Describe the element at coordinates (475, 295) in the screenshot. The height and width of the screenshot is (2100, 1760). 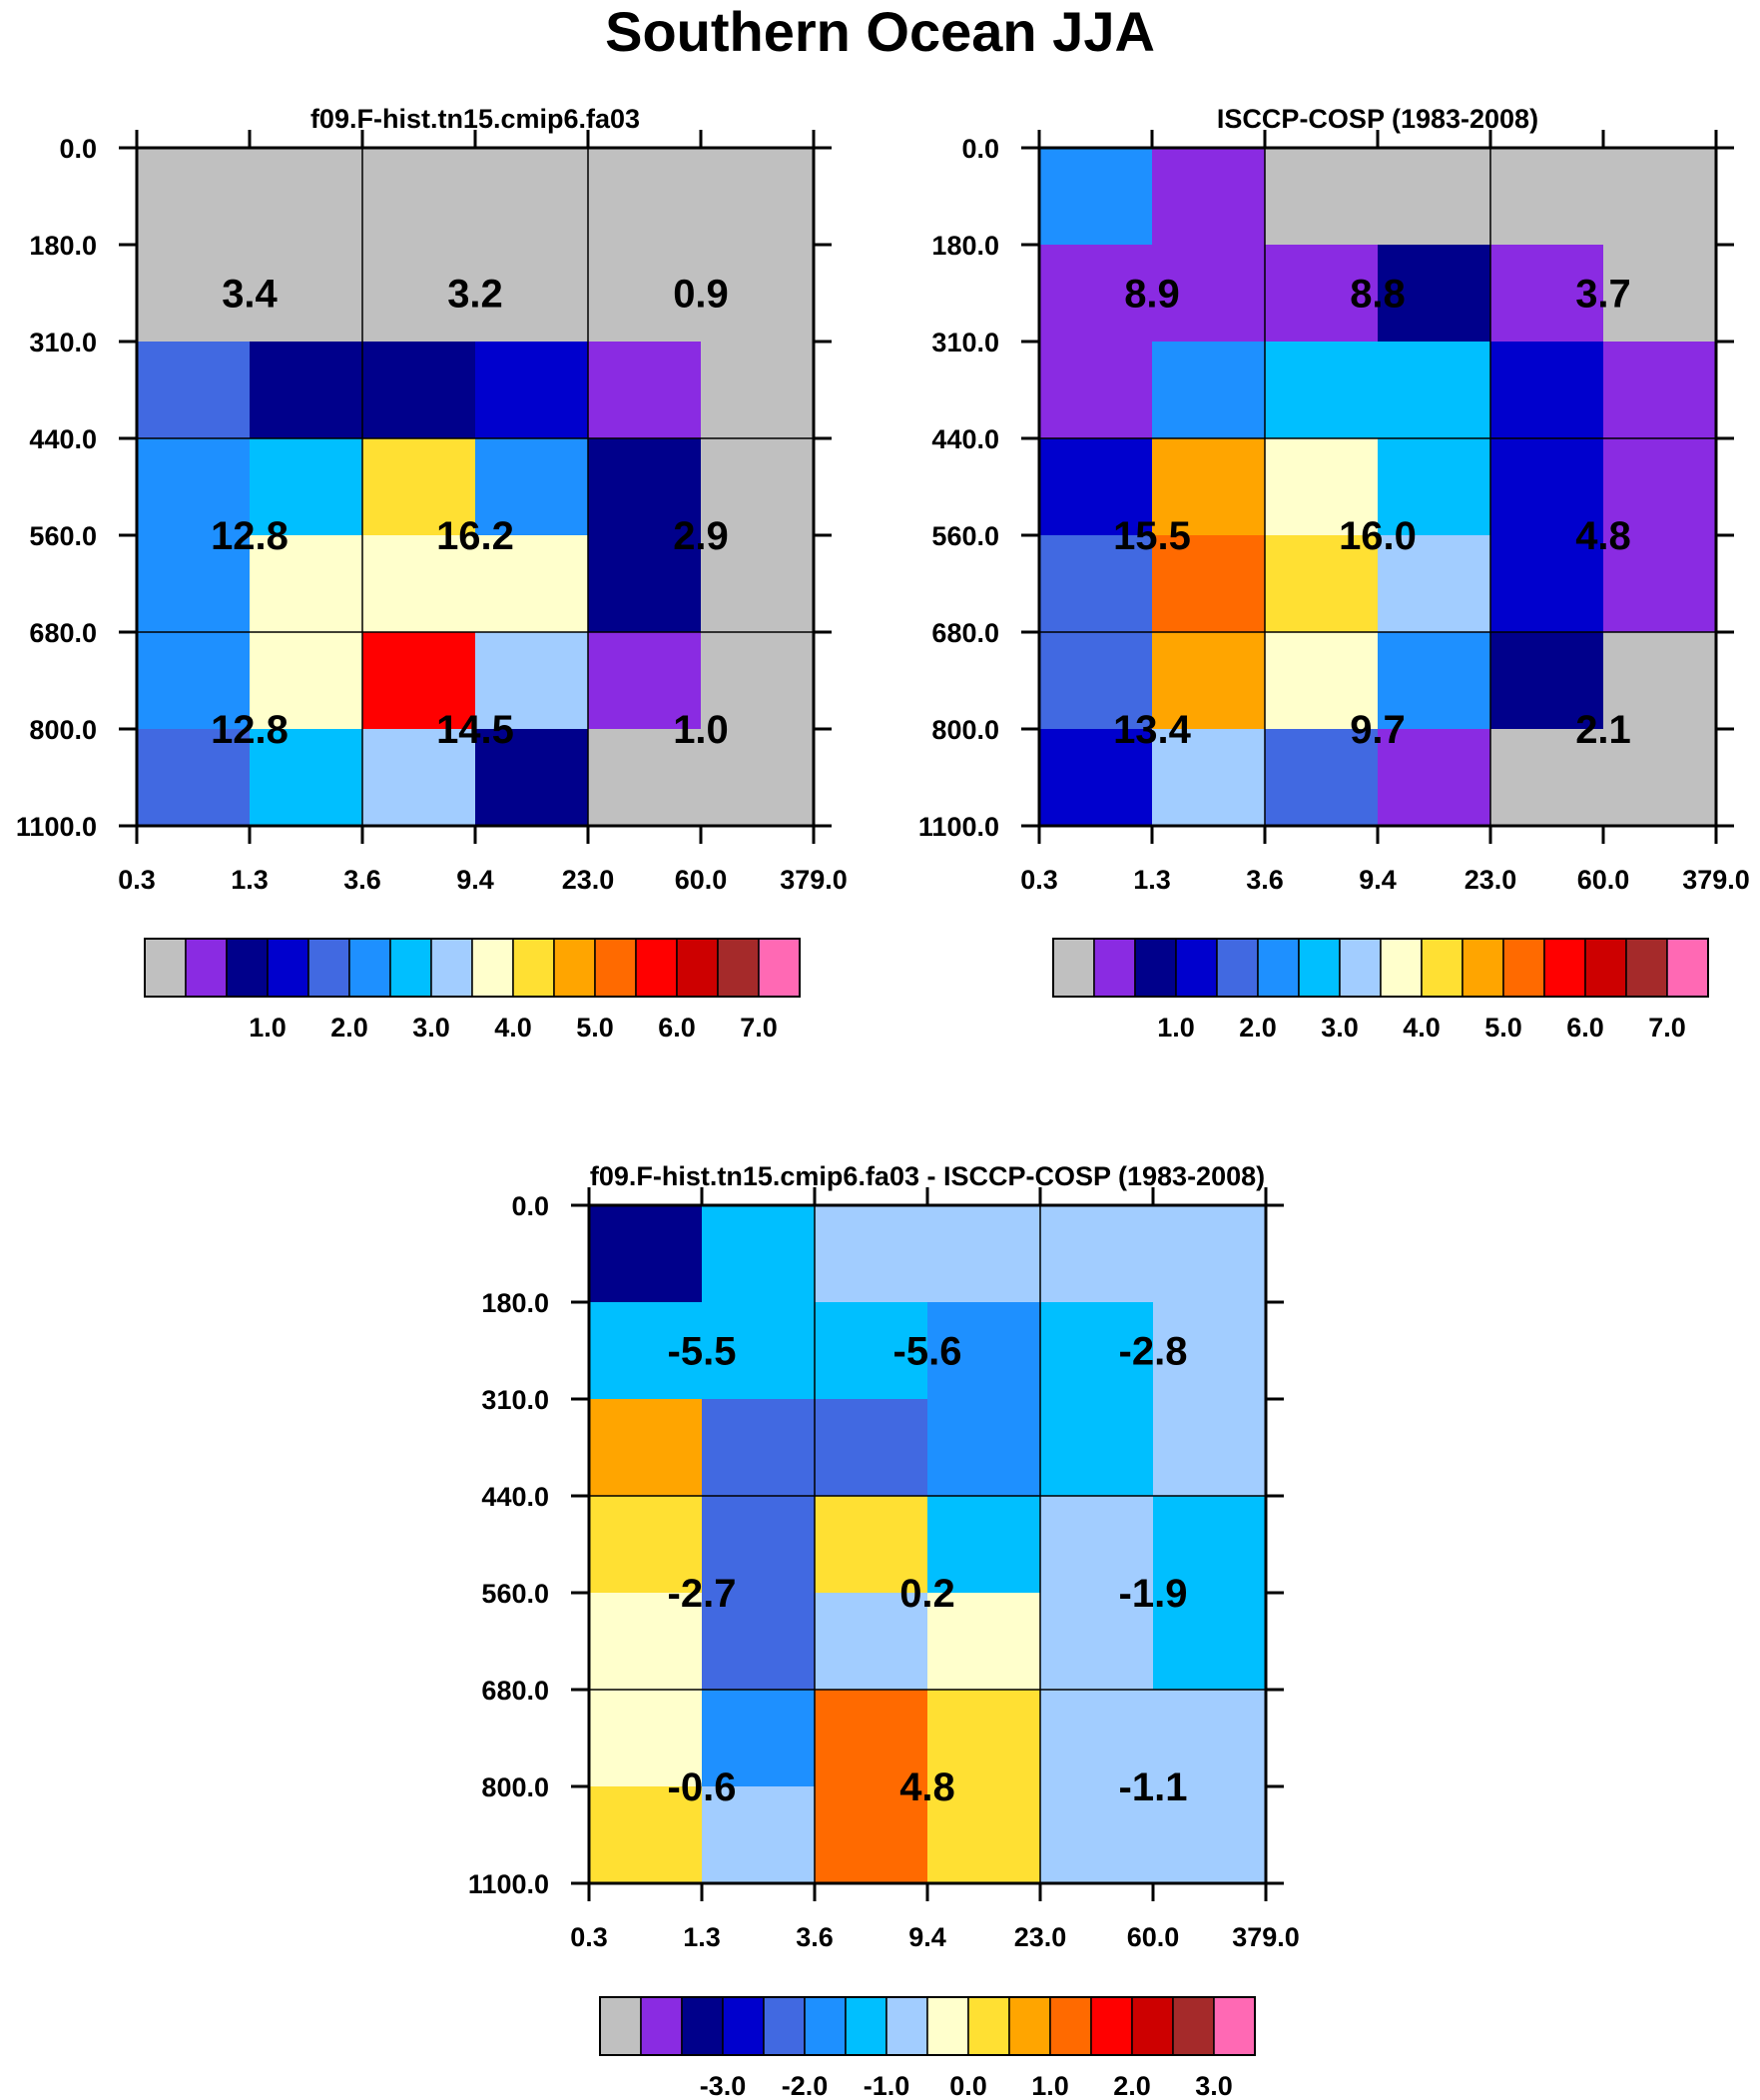
I see `cell-value-label: 3.2` at that location.